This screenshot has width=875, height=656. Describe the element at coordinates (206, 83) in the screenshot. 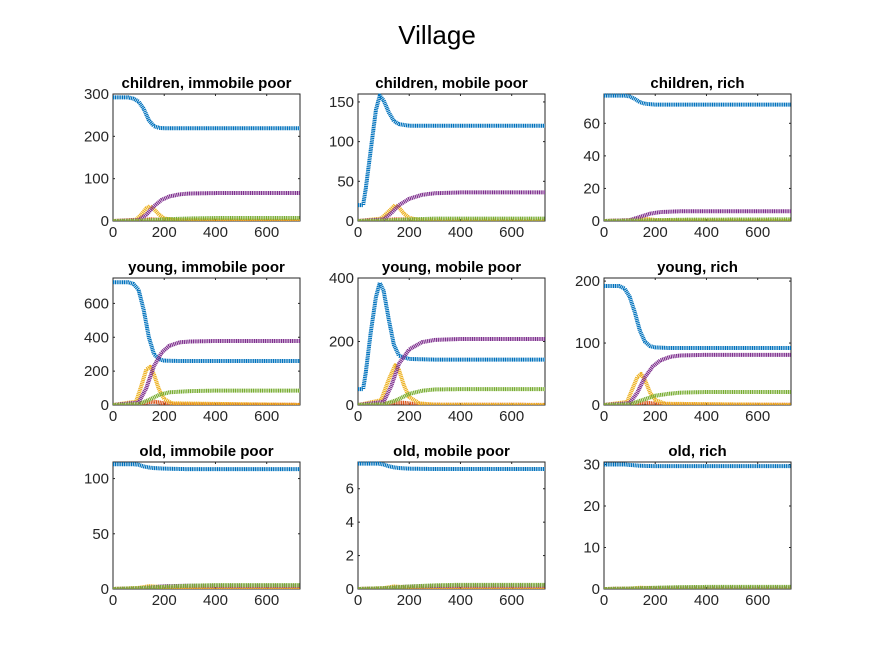

I see `subplot-title: children, immobile poor` at that location.